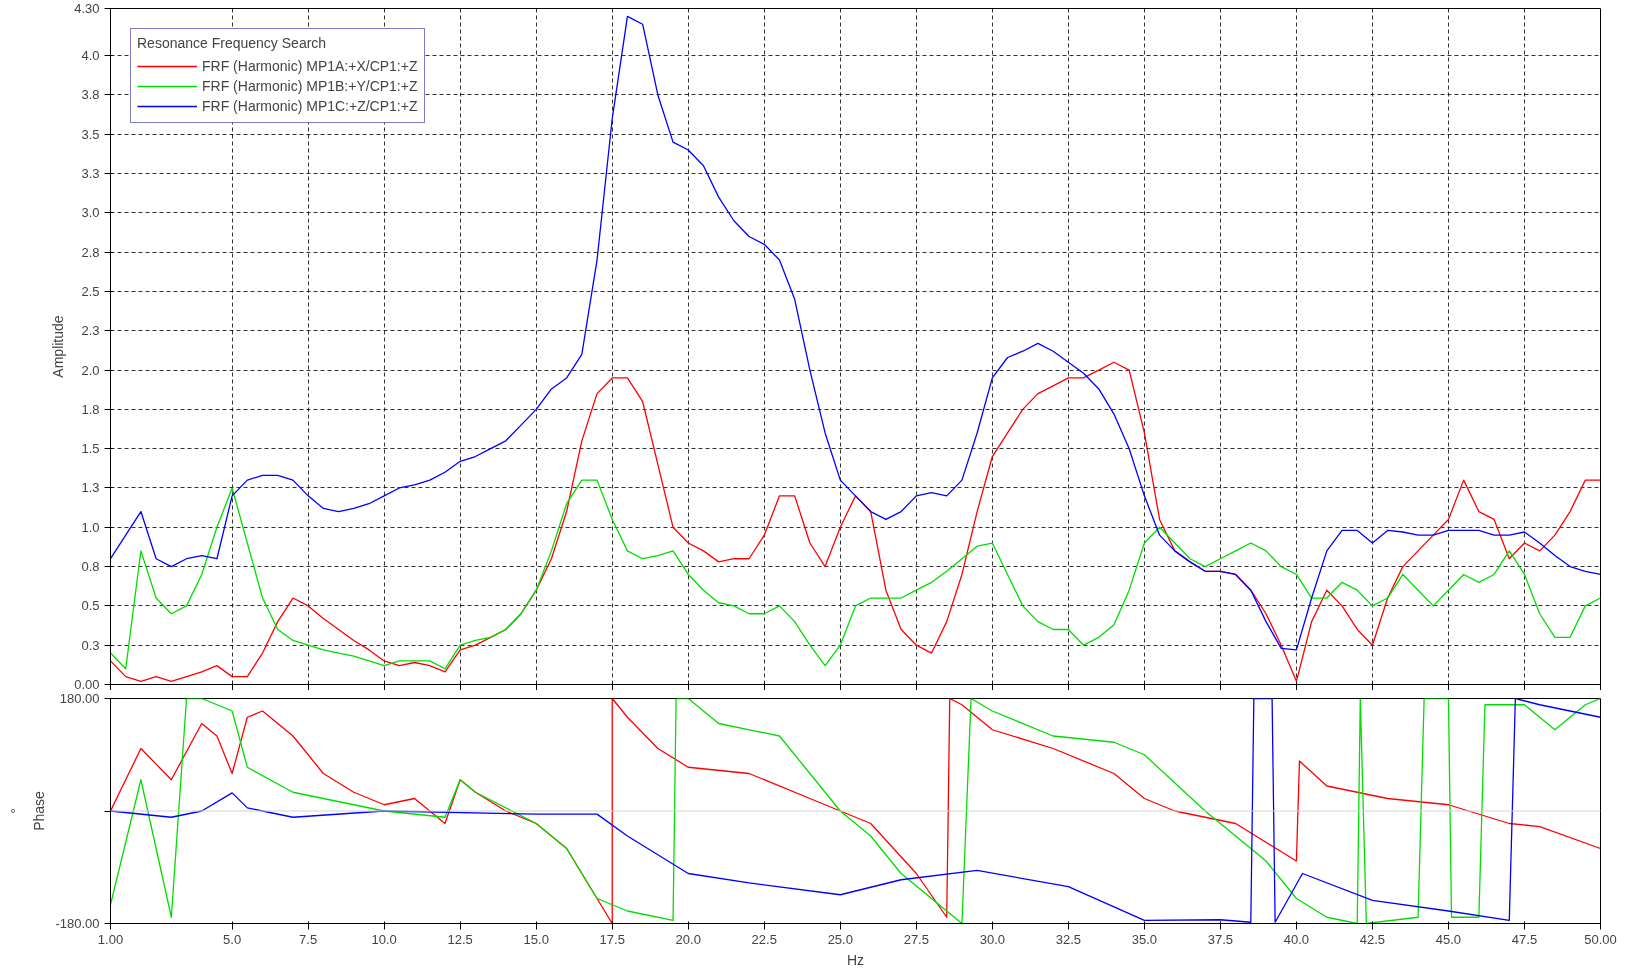 This screenshot has height=979, width=1633. I want to click on y-tick-label: 4.30, so click(87, 8).